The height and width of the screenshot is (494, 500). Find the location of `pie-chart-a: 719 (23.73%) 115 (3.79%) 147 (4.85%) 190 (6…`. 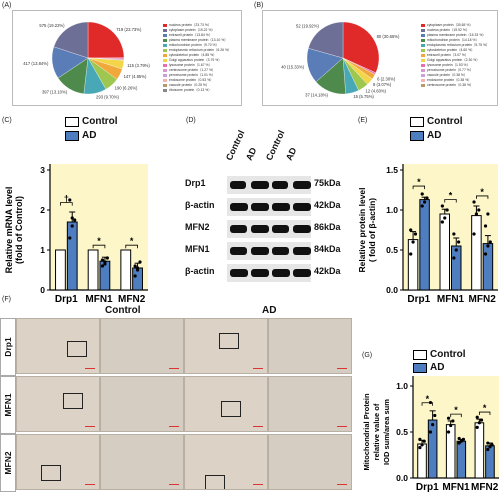

pie-chart-a: 719 (23.73%) 115 (3.79%) 147 (4.85%) 190 (6… is located at coordinates (86, 60).